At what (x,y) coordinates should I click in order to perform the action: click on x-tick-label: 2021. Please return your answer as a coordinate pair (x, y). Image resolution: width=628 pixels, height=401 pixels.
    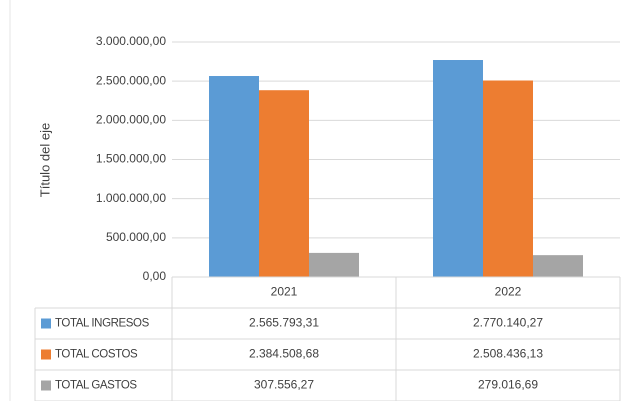
    Looking at the image, I should click on (284, 292).